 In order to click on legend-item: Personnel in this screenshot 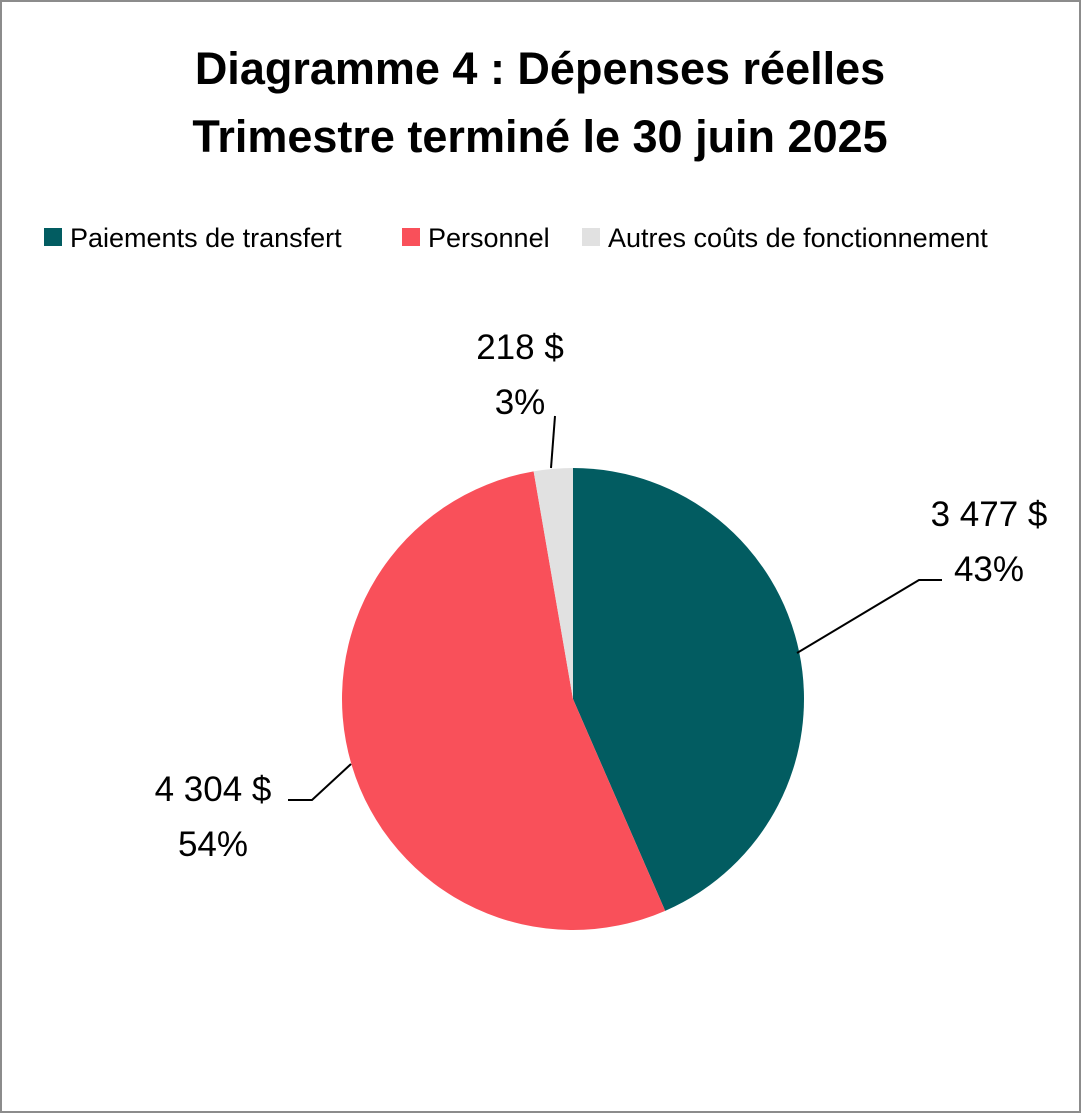, I will do `click(476, 238)`.